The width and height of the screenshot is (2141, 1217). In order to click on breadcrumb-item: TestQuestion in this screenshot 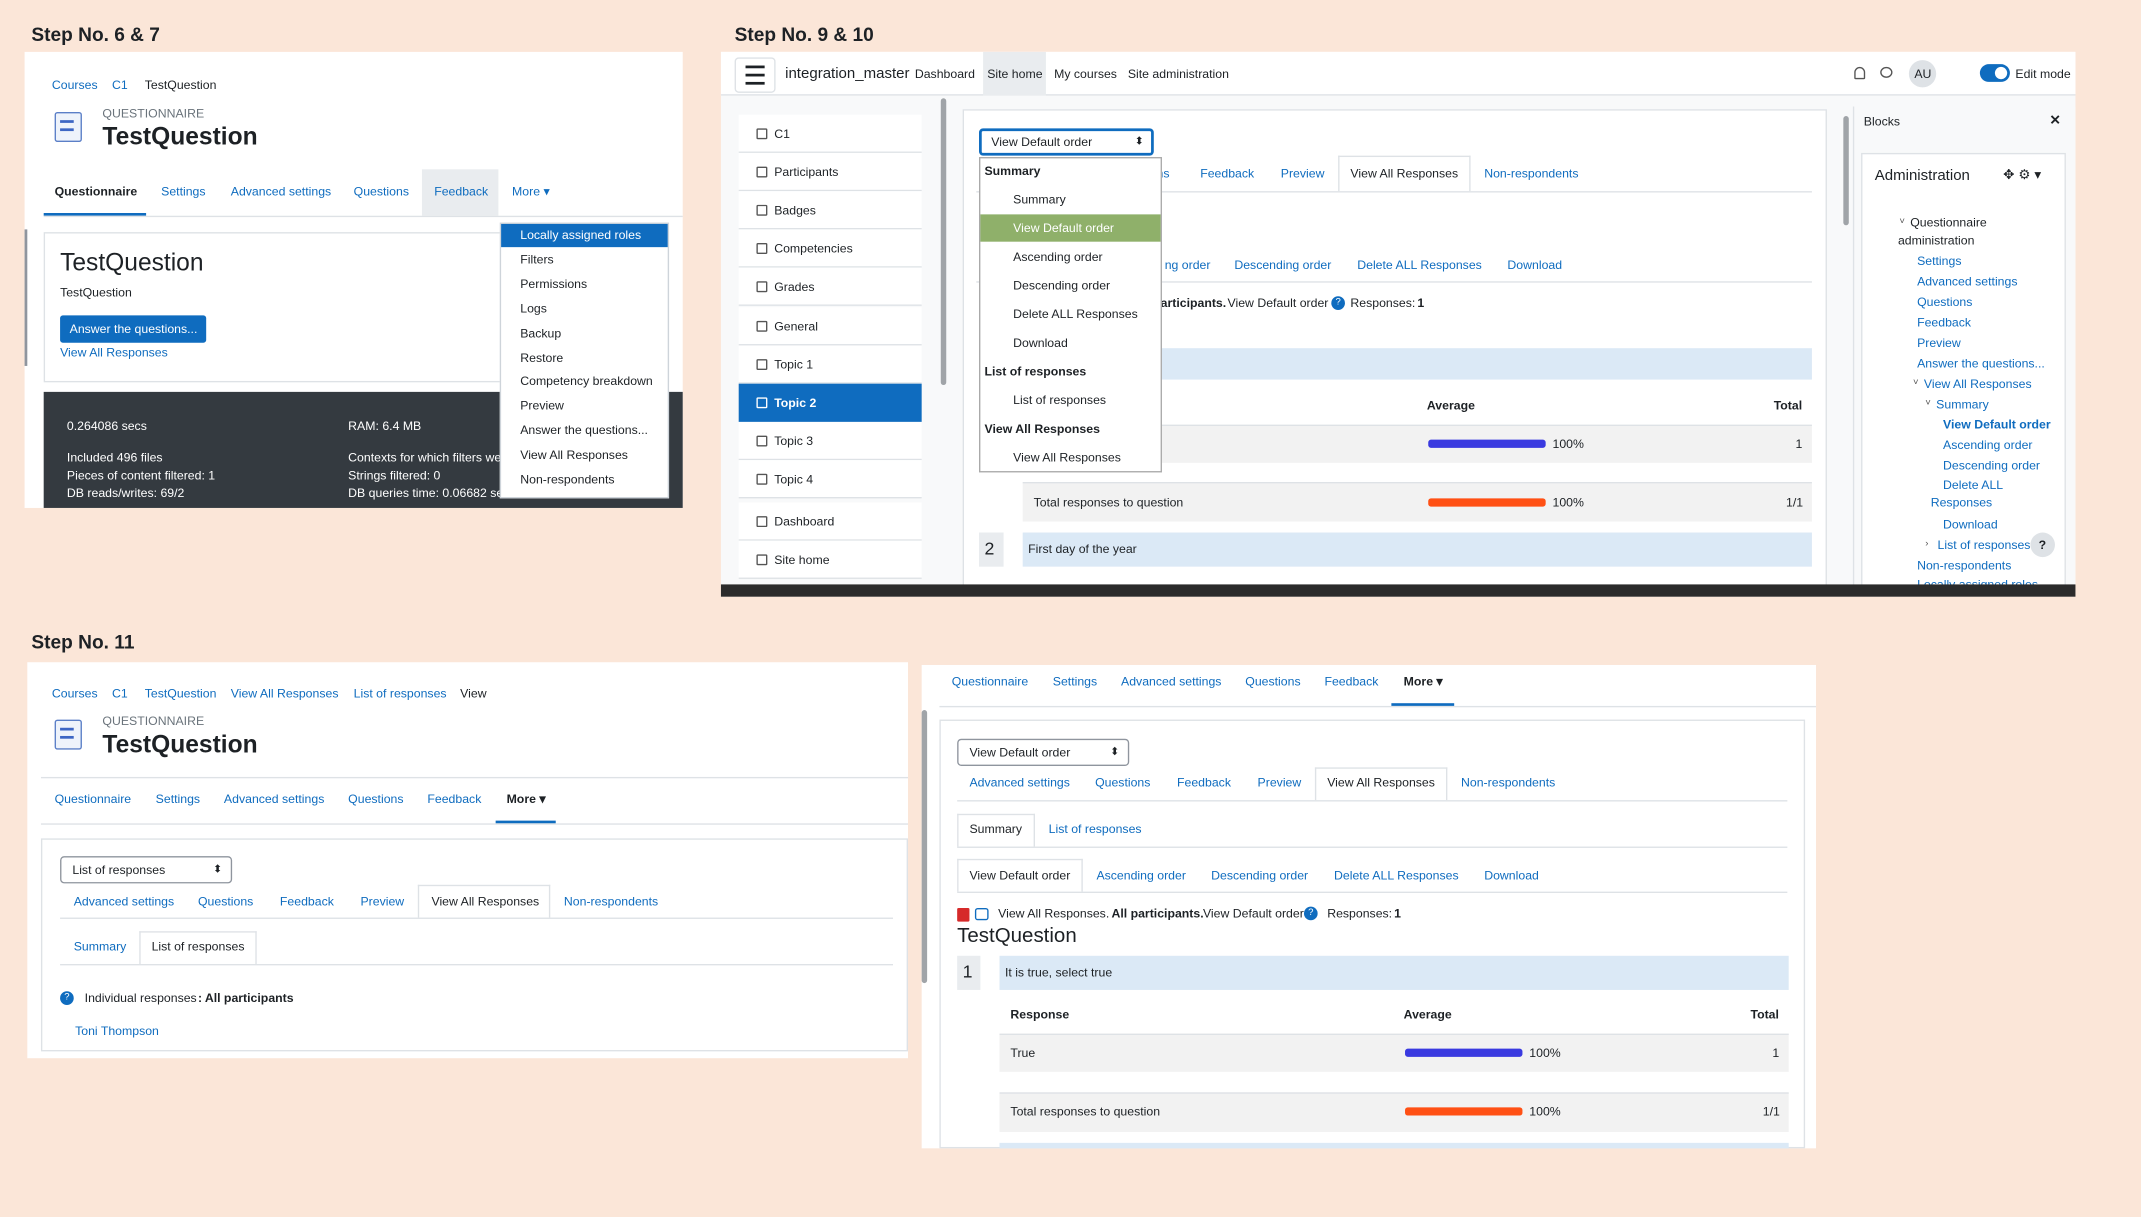, I will do `click(180, 693)`.